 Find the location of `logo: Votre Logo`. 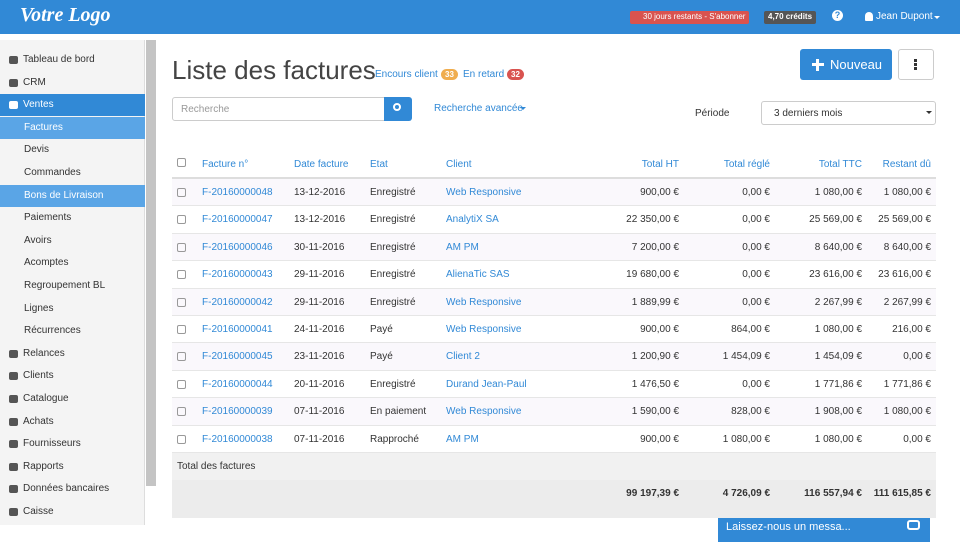

logo: Votre Logo is located at coordinates (65, 15).